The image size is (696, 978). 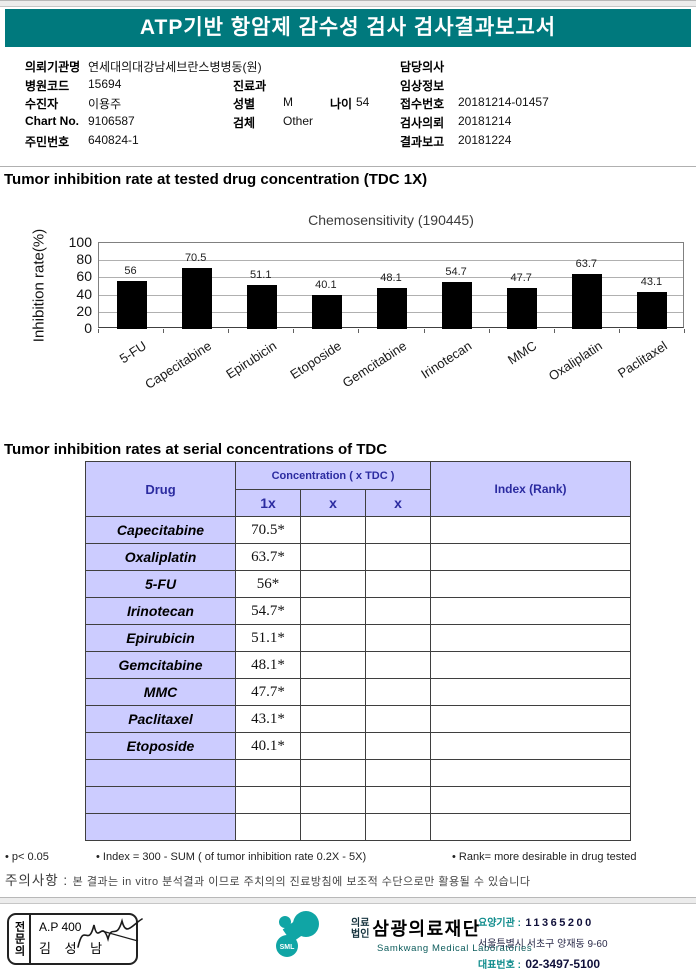 I want to click on patient-name: 이용주, so click(x=105, y=104).